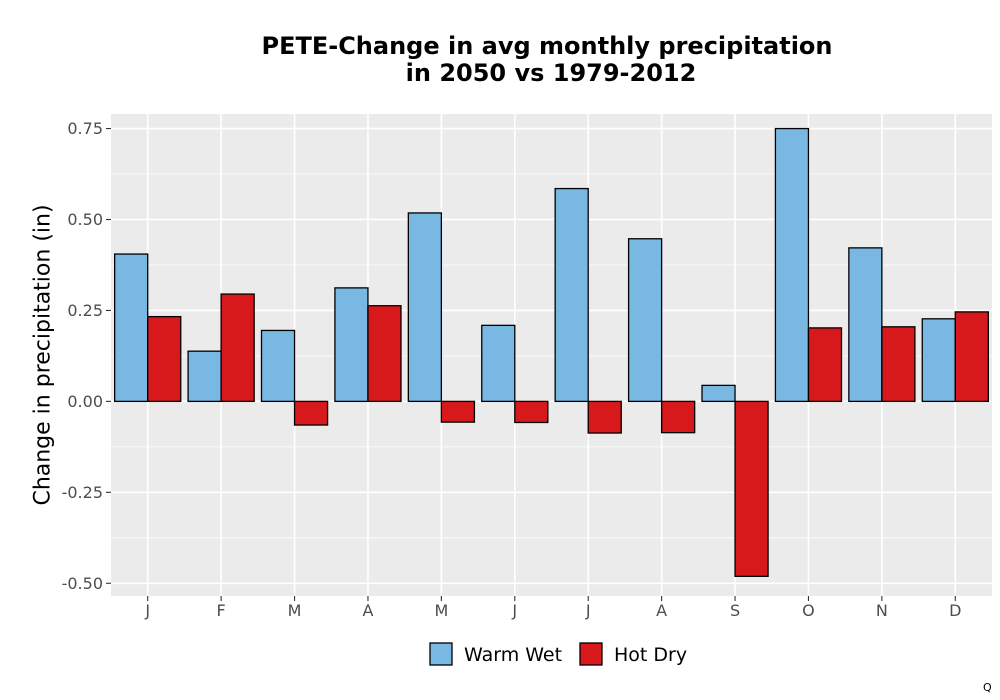 The image size is (1000, 700). Describe the element at coordinates (441, 654) in the screenshot. I see `legend-swatch-warm-wet` at that location.